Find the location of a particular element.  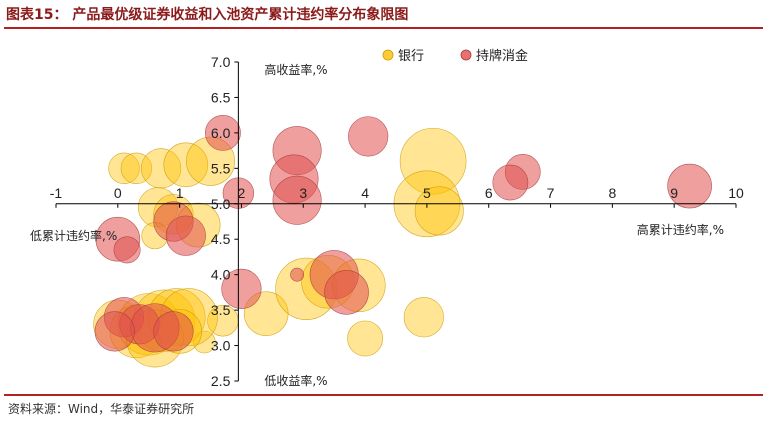

x-tick-label-7: 6 is located at coordinates (489, 193).